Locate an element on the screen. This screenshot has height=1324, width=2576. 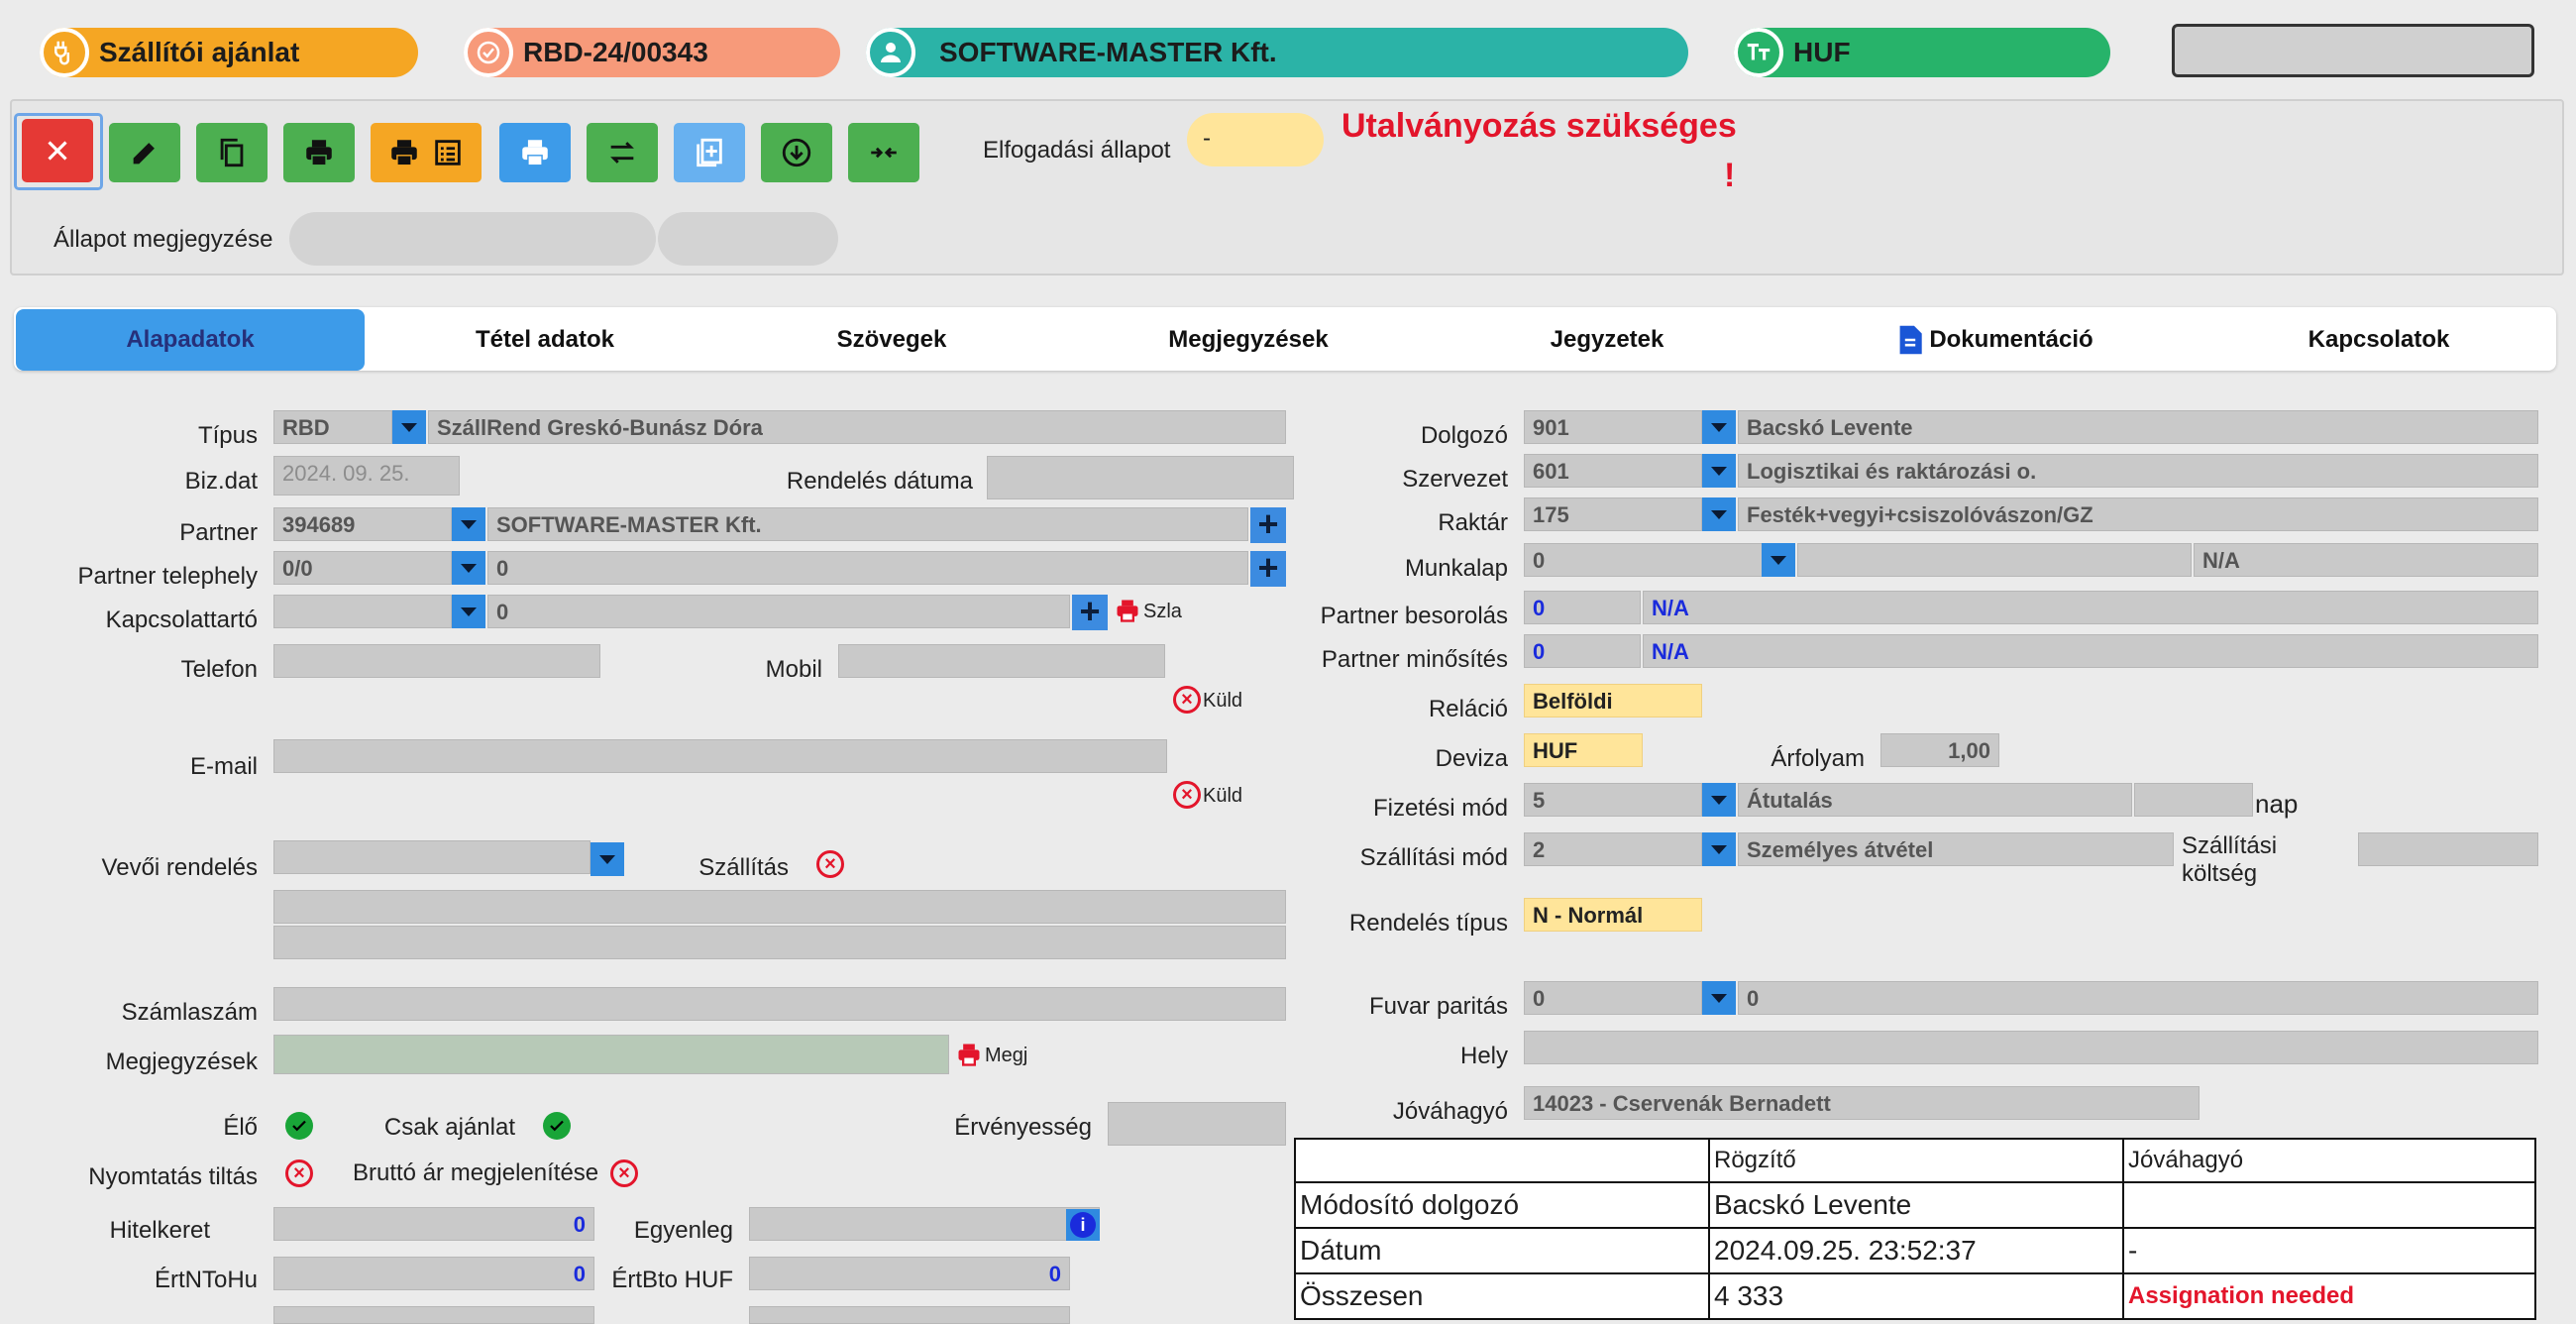
customer-order-dropdown is located at coordinates (607, 859).